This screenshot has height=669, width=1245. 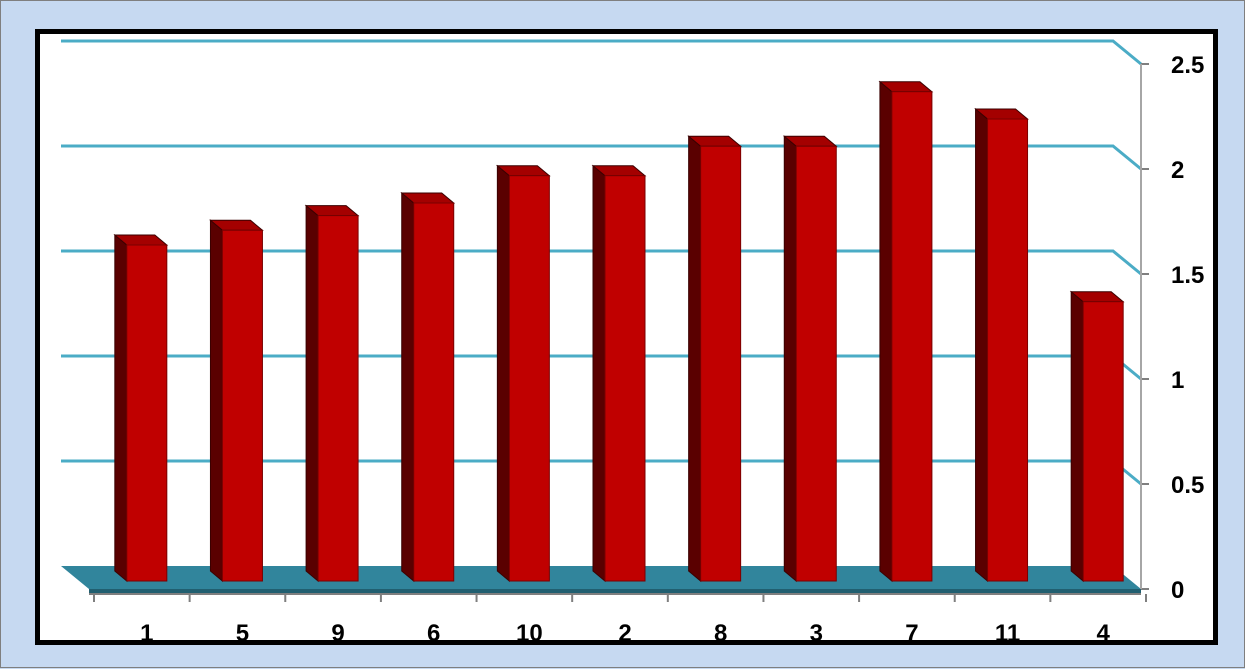 What do you see at coordinates (1187, 65) in the screenshot?
I see `y-tick-label: 2.5` at bounding box center [1187, 65].